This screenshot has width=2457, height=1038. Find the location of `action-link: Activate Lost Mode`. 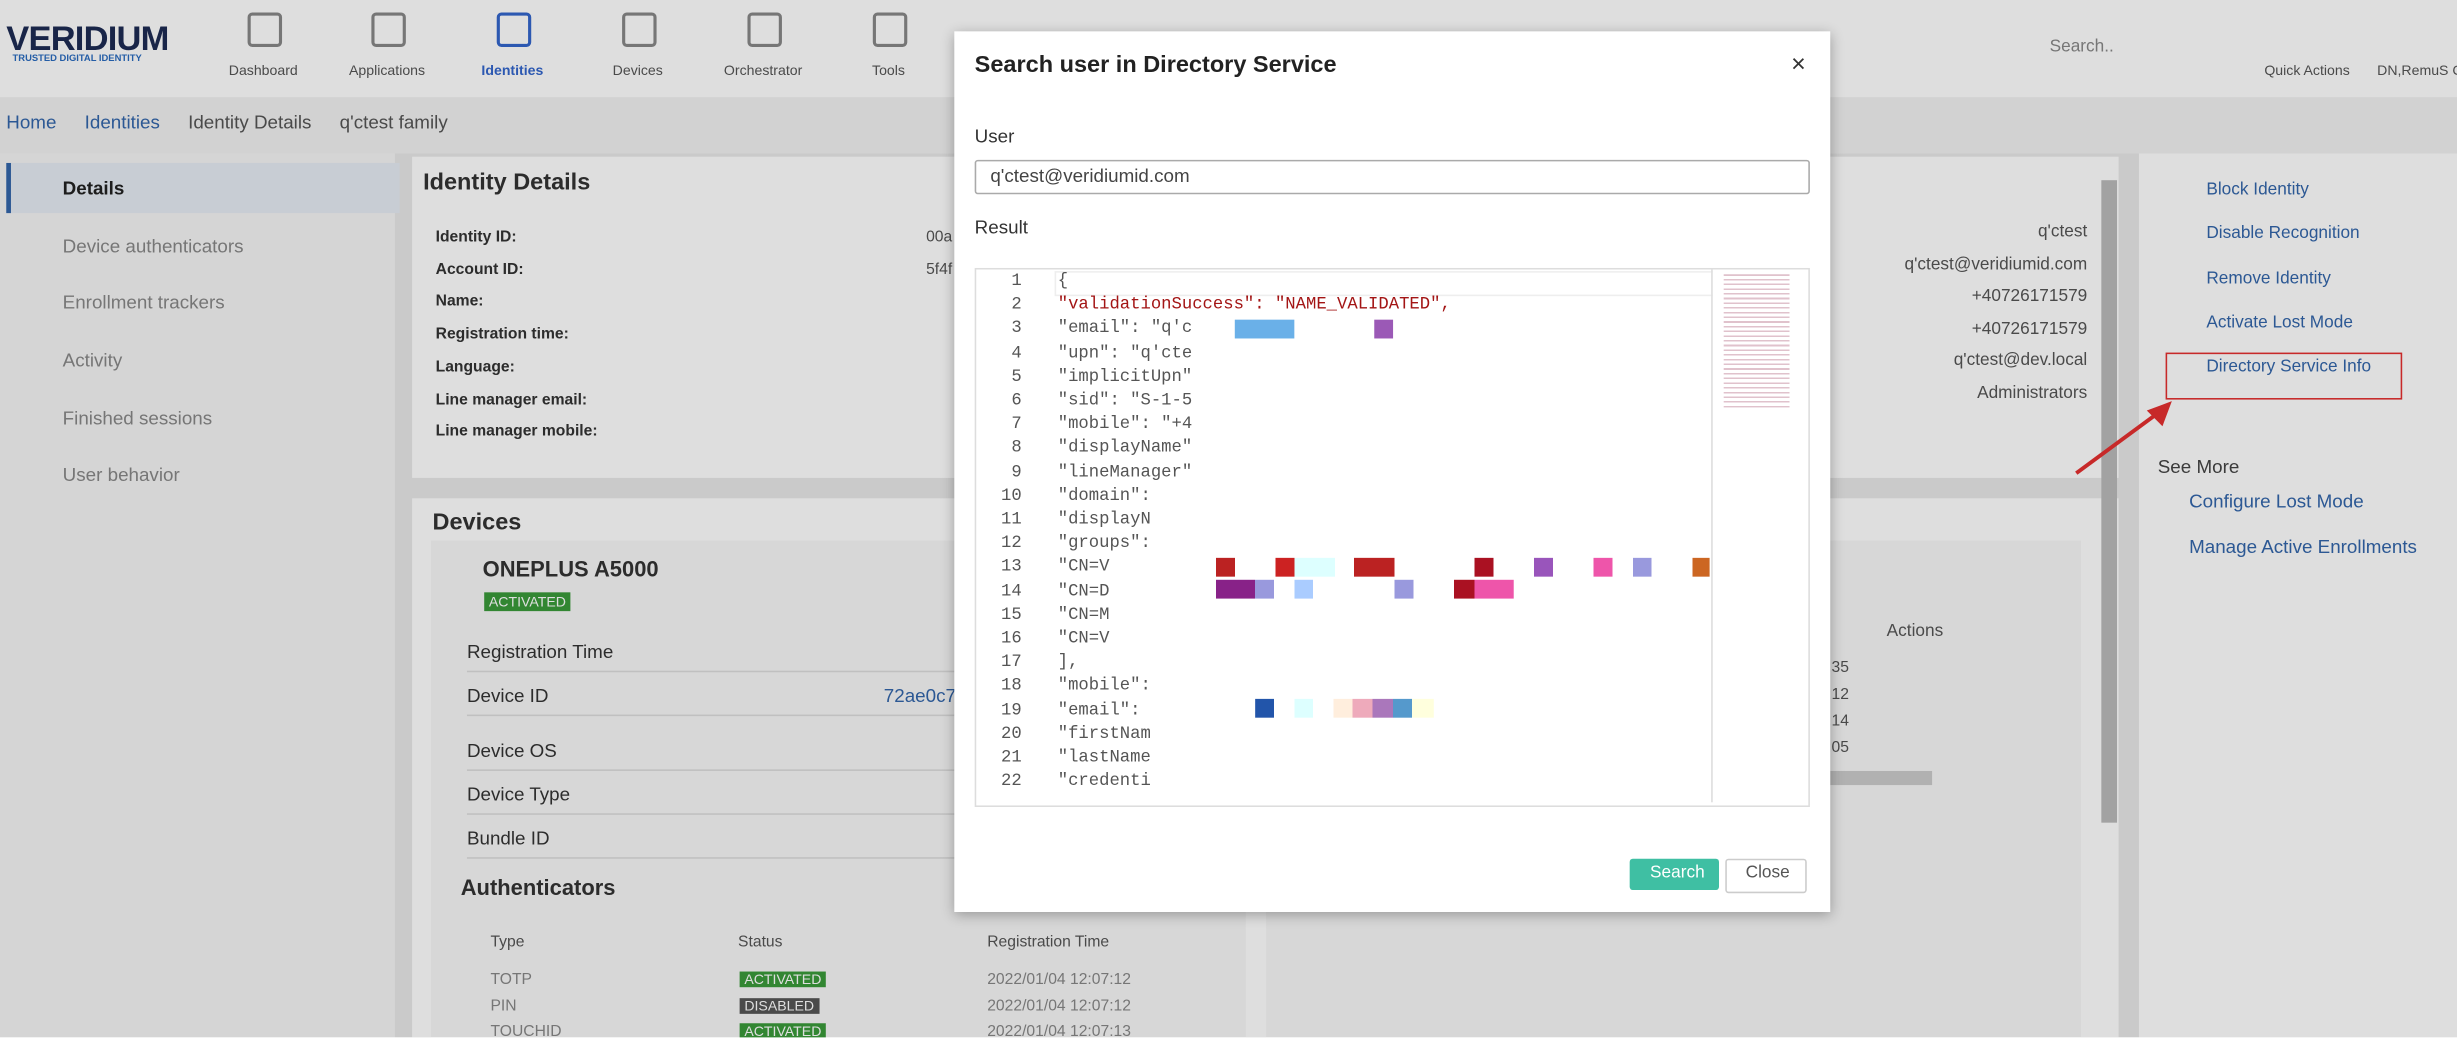

action-link: Activate Lost Mode is located at coordinates (2279, 323).